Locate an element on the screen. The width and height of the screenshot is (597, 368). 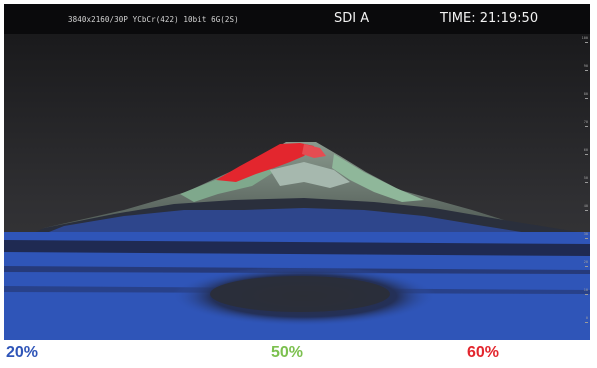
green-zone-right is located at coordinates (378, 178).